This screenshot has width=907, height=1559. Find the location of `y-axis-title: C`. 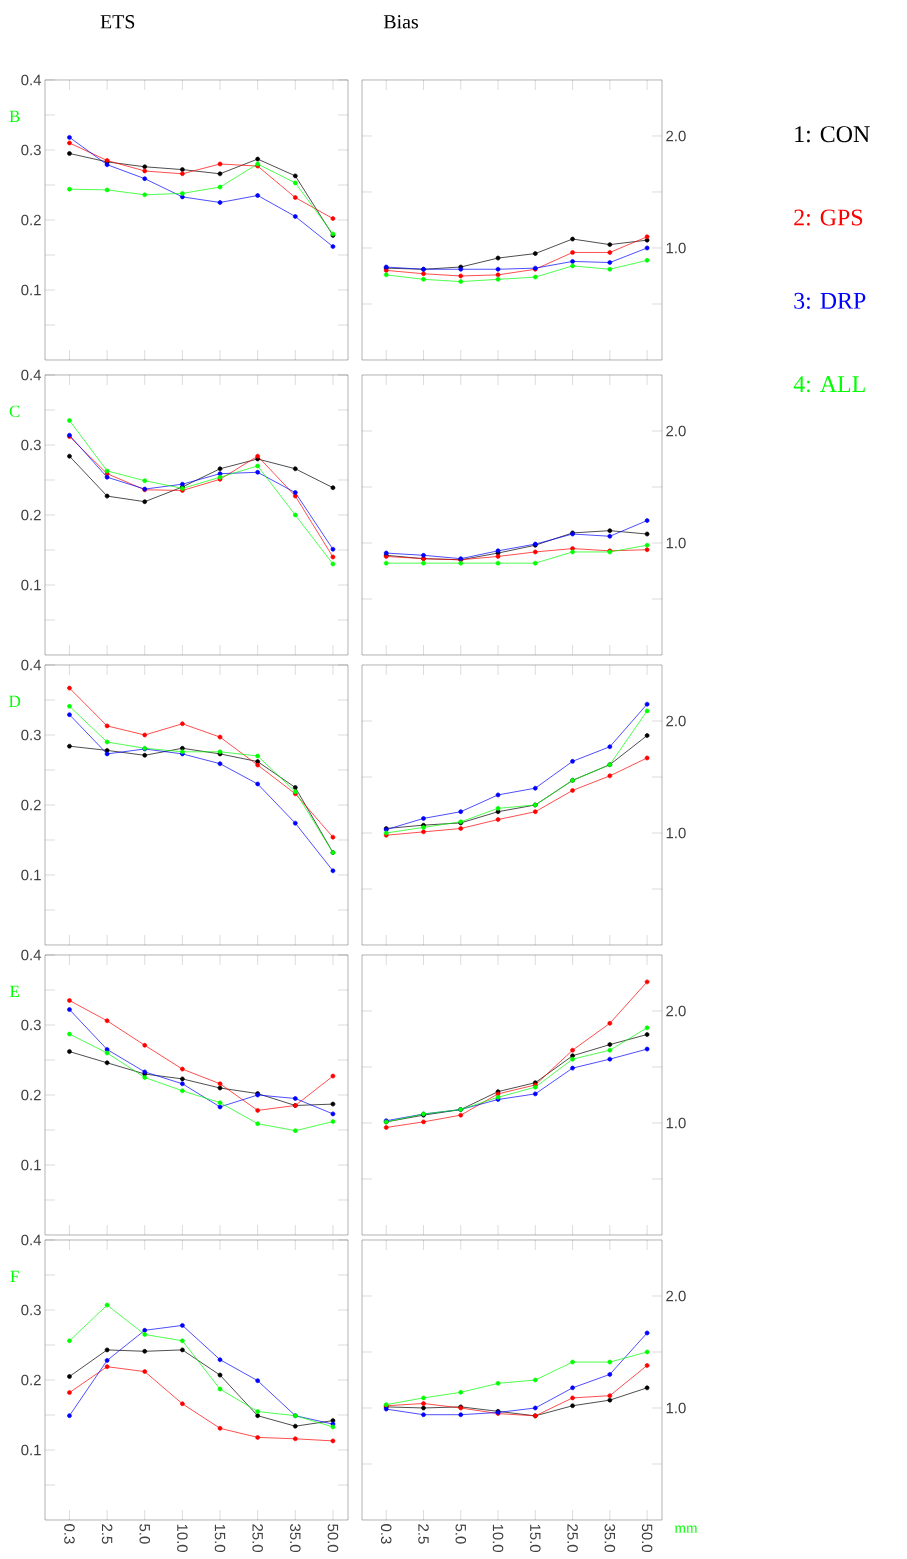

y-axis-title: C is located at coordinates (14, 411).